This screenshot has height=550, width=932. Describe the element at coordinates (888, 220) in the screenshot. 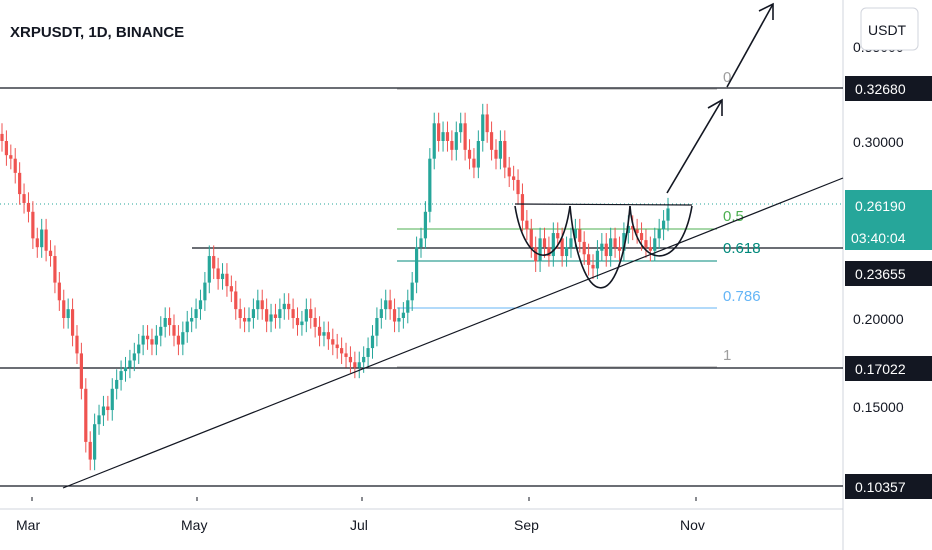

I see `price-tag-last: 0.26190 03:40:04` at that location.